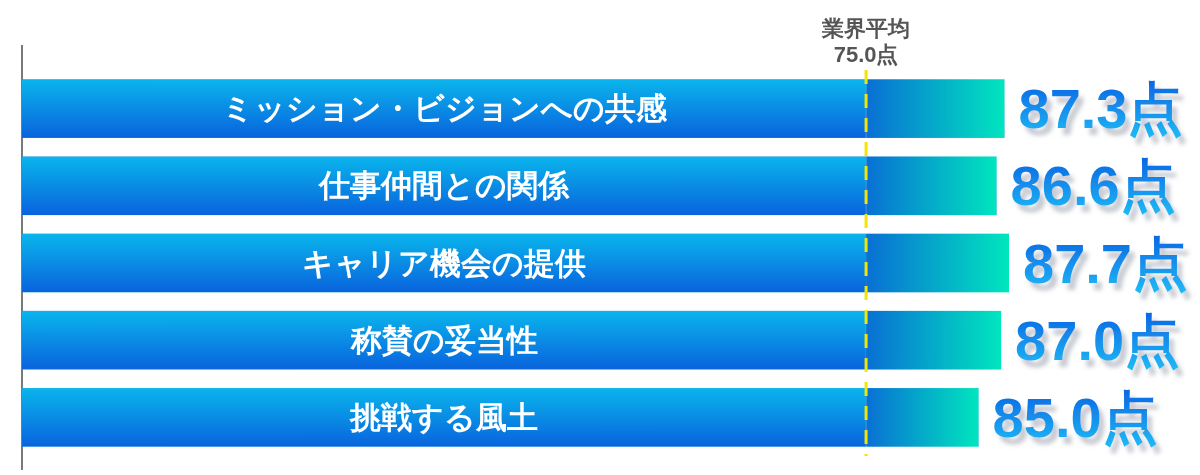 The width and height of the screenshot is (1200, 475). I want to click on y-tick-label: ミッション・ビジョンへの共感, so click(444, 109).